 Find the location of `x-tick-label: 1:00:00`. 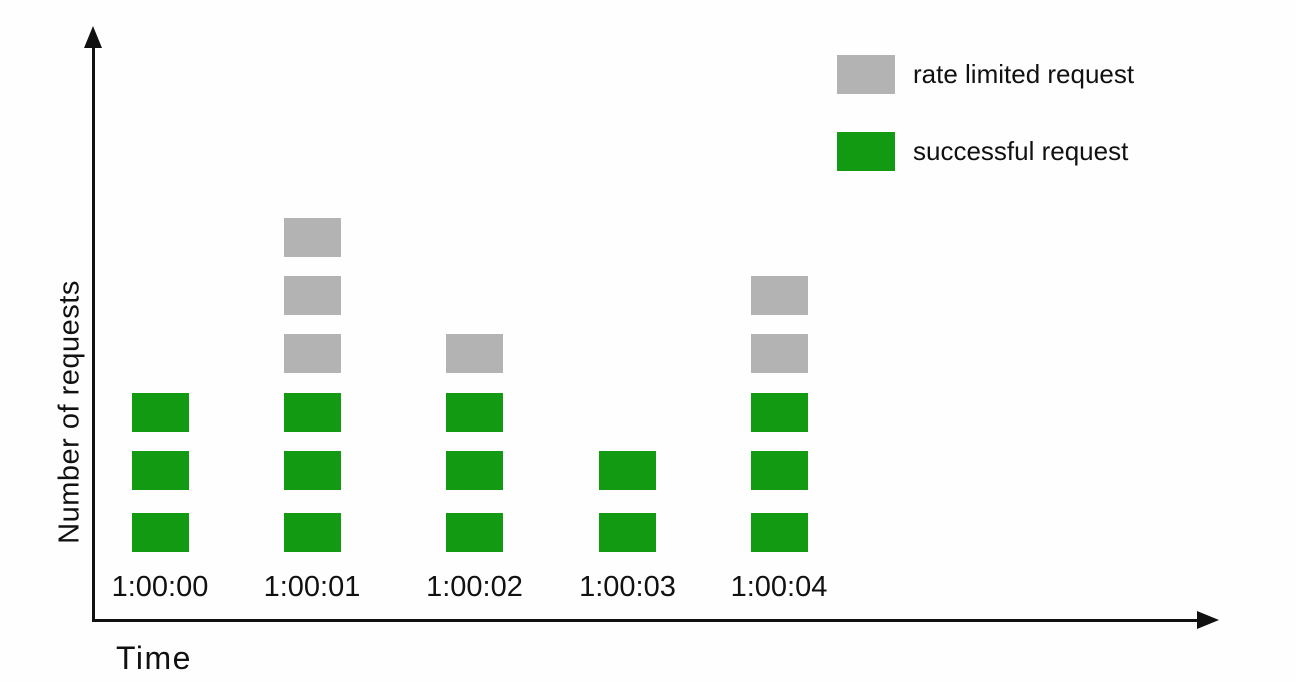

x-tick-label: 1:00:00 is located at coordinates (160, 587).